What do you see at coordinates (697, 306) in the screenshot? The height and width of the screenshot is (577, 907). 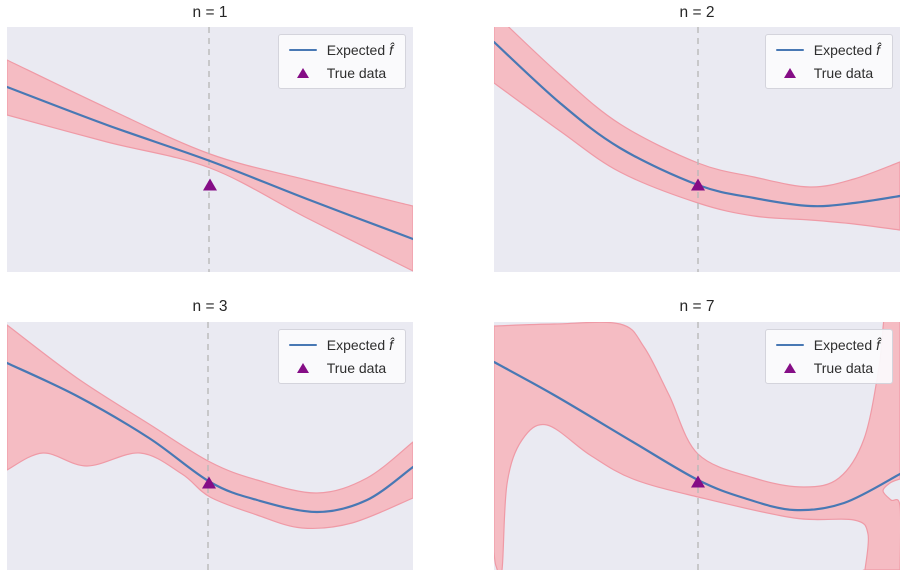 I see `subplot-title-n7: n = 7` at bounding box center [697, 306].